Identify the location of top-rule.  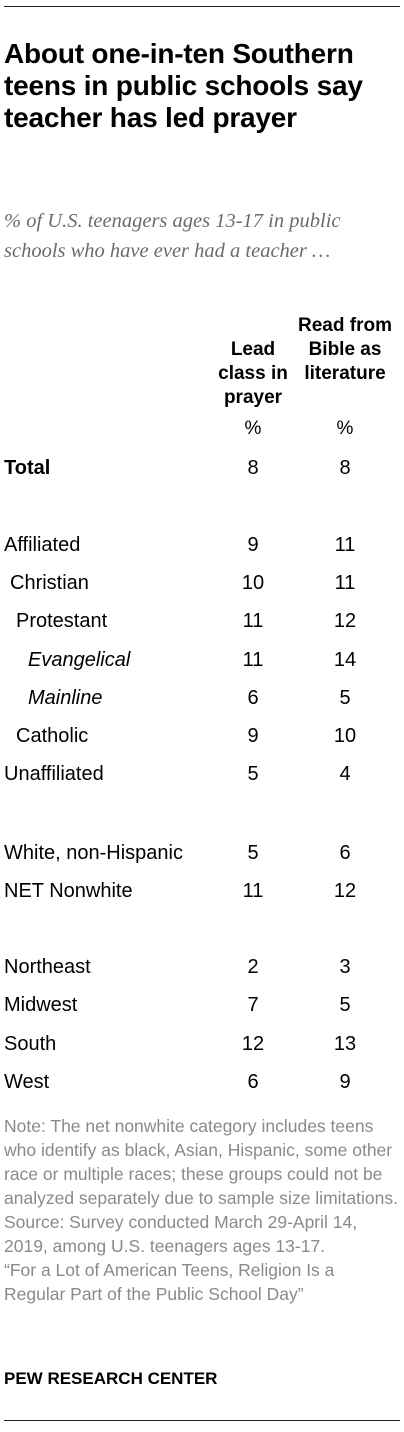
(202, 6).